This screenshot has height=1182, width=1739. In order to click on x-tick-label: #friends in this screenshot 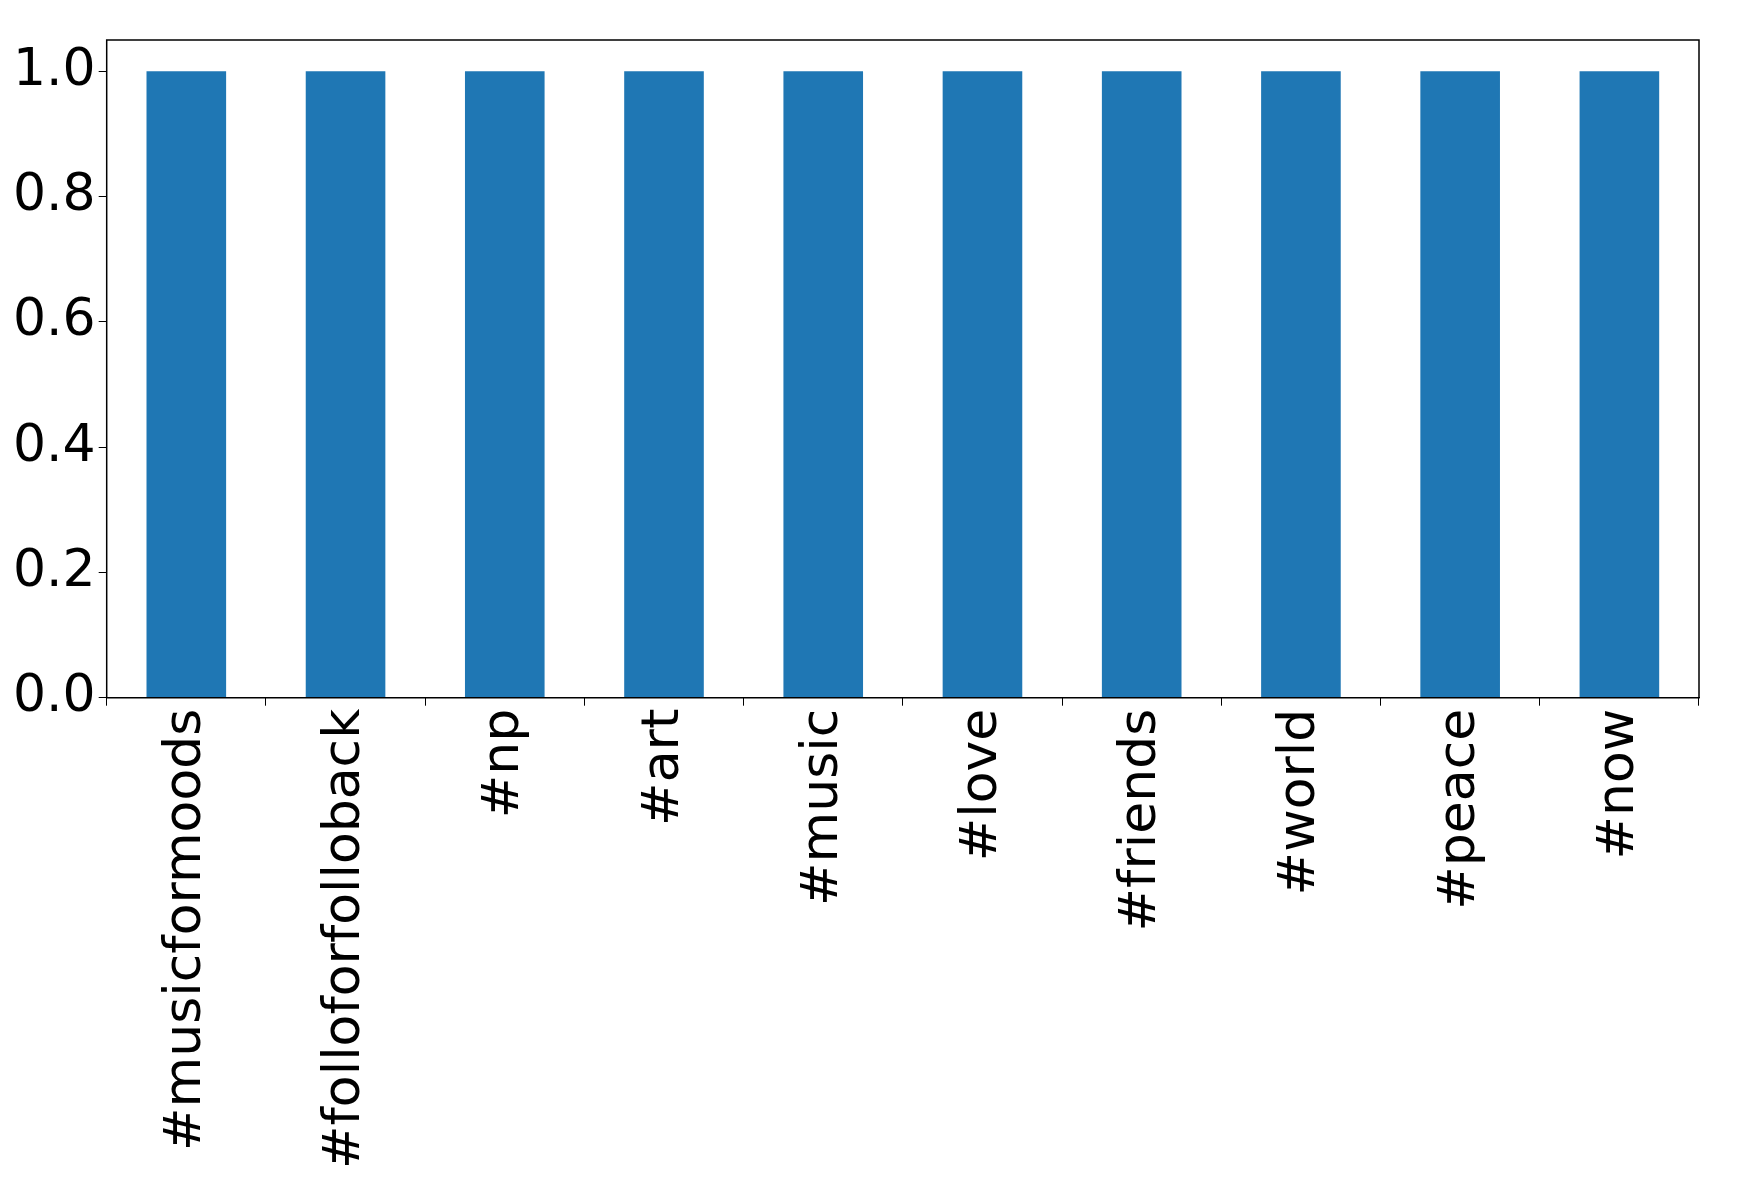, I will do `click(1137, 820)`.